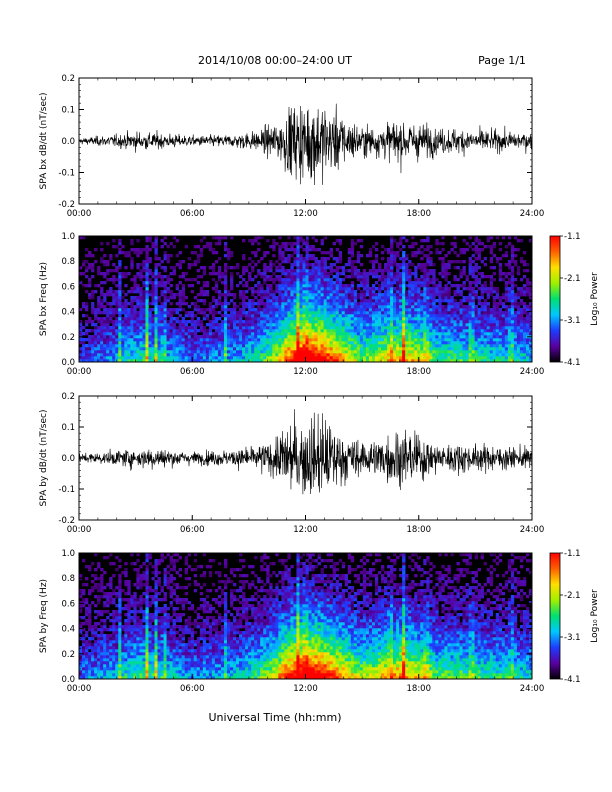 The image size is (612, 792). I want to click on y-axis-label: SPA bx Freq (Hz), so click(44, 299).